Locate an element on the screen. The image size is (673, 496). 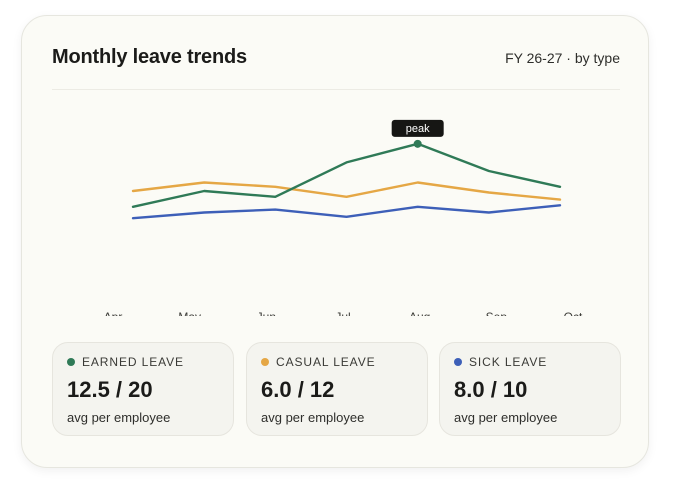
stat-value: 6.0 / 12 is located at coordinates (298, 389).